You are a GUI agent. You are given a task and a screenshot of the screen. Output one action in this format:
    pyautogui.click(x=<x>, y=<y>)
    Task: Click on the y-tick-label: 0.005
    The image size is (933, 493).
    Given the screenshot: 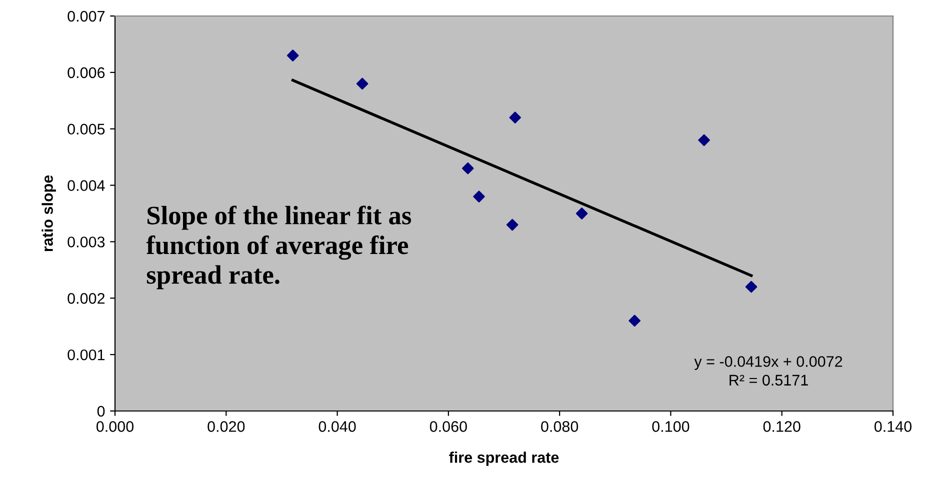 What is the action you would take?
    pyautogui.click(x=86, y=129)
    